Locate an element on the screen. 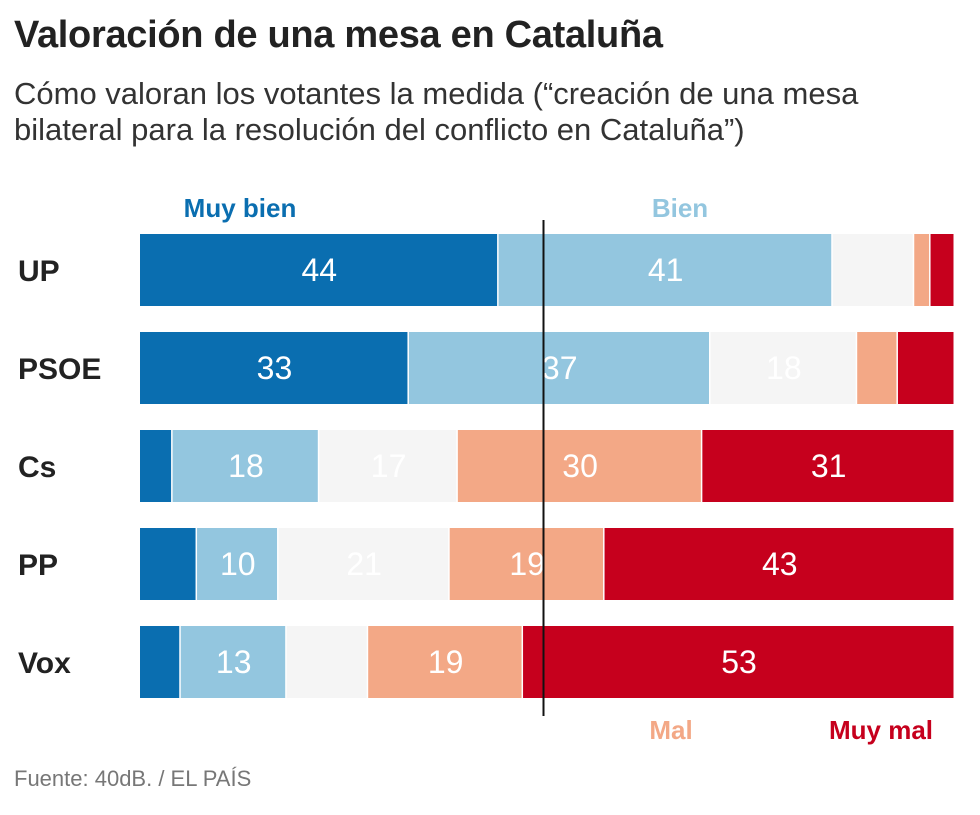  bar-vox-mal is located at coordinates (445, 662).